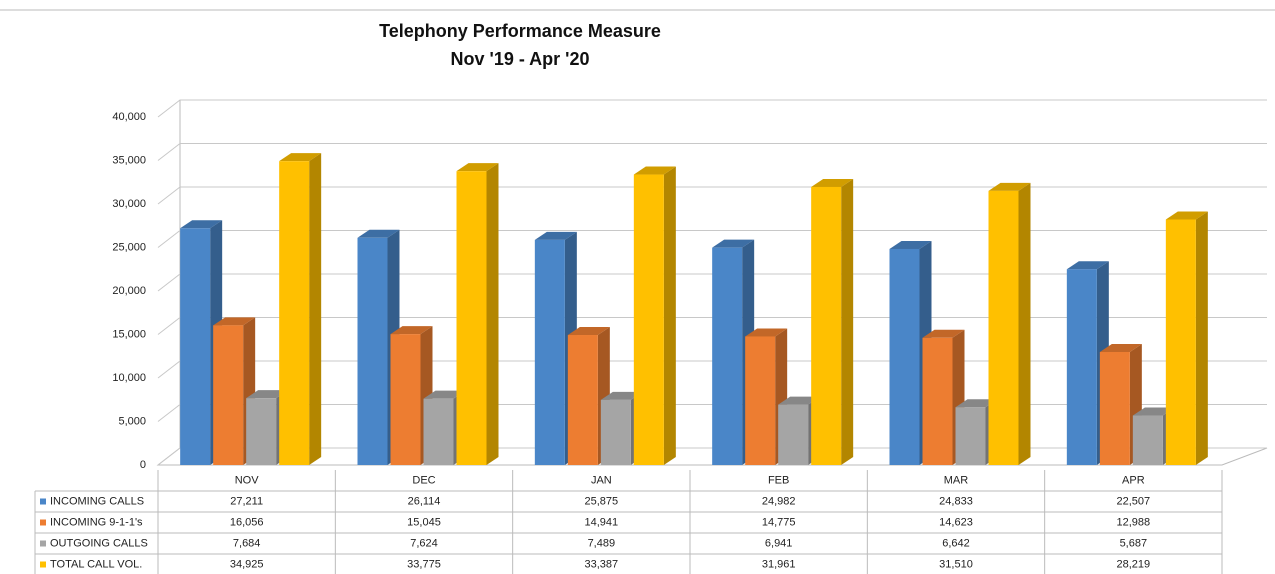  Describe the element at coordinates (1134, 501) in the screenshot. I see `table-value: 22,507` at that location.